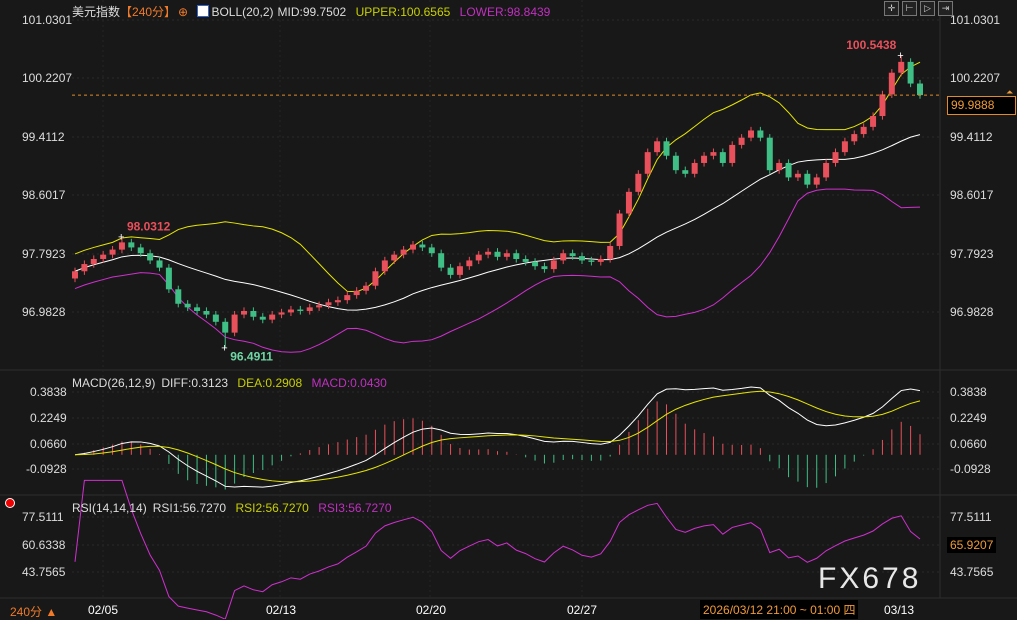  I want to click on macd-tick: 0.3838, so click(968, 392).